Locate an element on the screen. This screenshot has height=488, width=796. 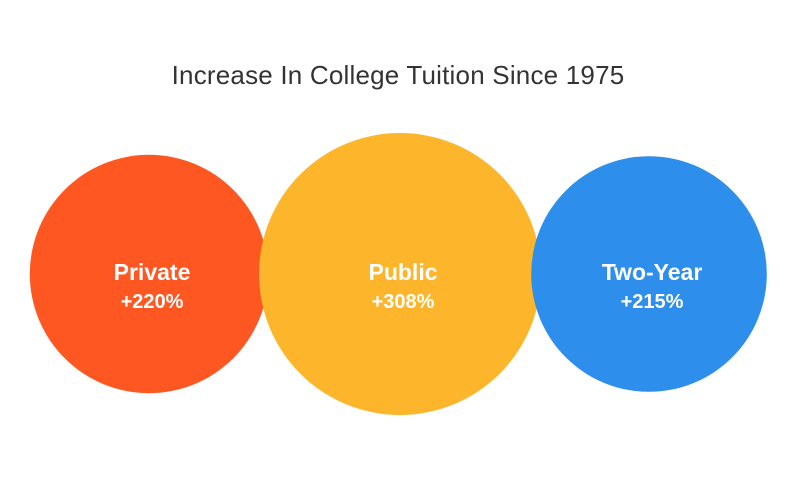
chart-title: Increase In College Tuition Since 1975 is located at coordinates (398, 75).